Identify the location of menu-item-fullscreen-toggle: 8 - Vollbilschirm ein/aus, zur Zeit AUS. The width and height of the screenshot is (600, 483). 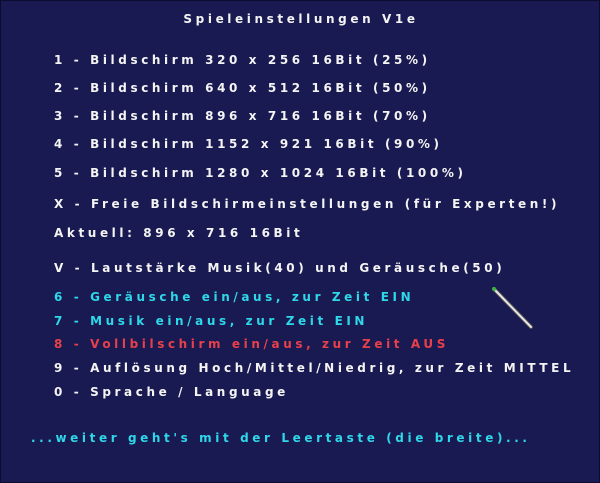
(252, 344).